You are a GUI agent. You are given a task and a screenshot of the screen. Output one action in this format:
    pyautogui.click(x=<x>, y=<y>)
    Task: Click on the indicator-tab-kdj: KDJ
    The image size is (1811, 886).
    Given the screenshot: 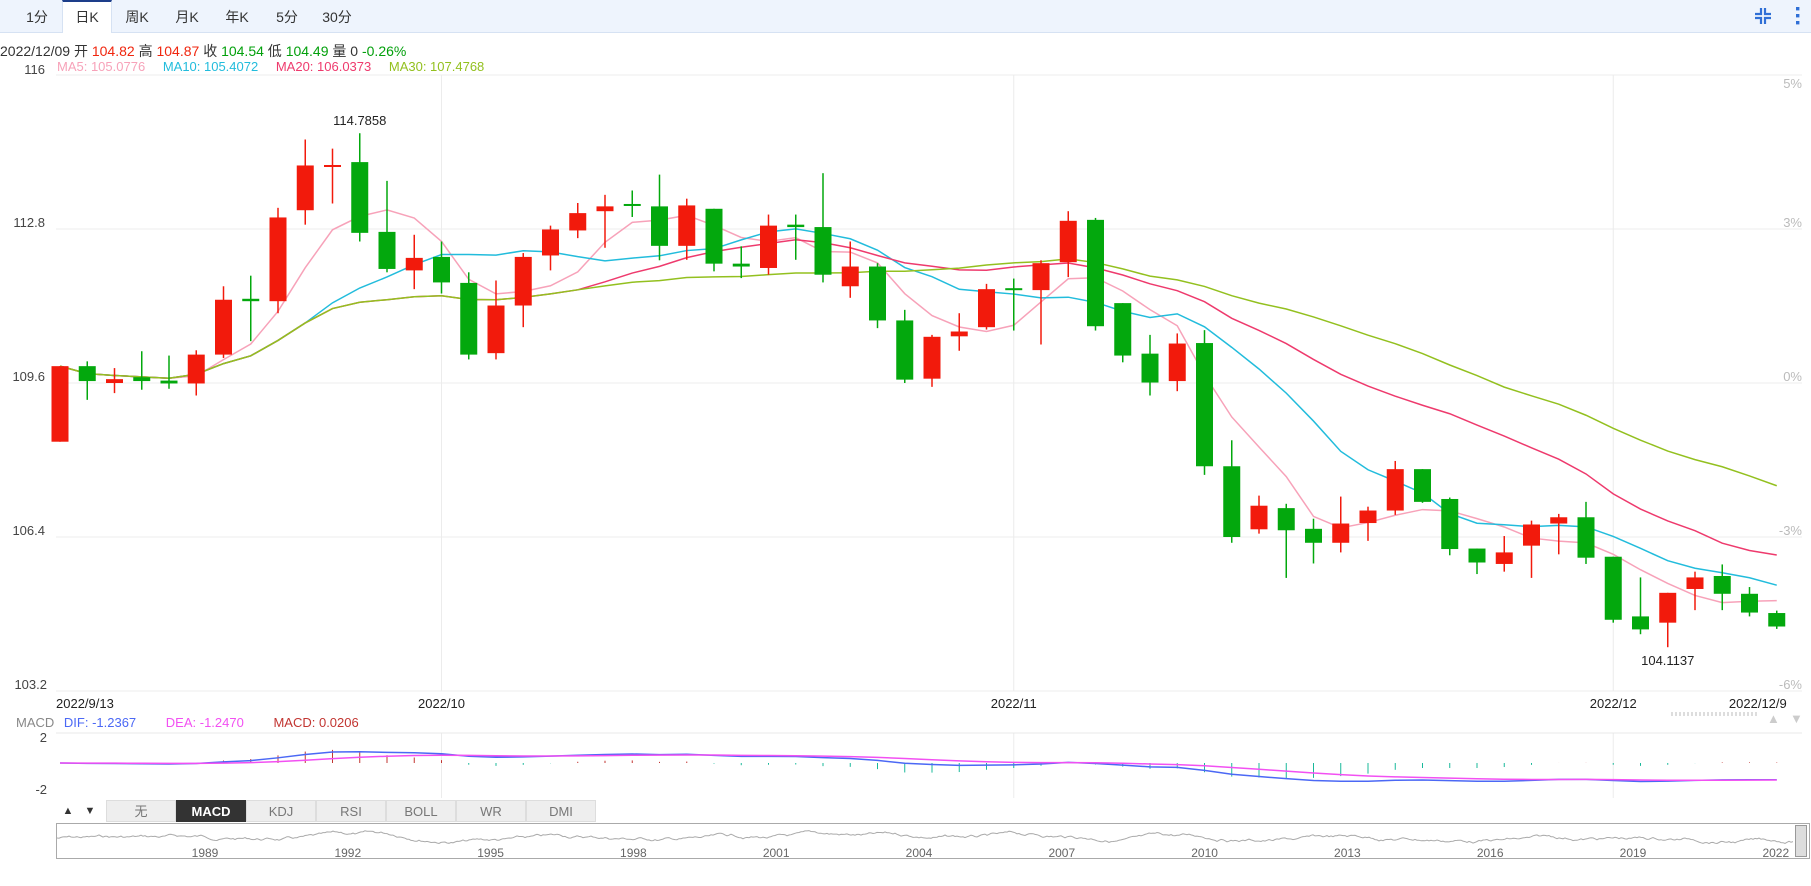 What is the action you would take?
    pyautogui.click(x=281, y=811)
    